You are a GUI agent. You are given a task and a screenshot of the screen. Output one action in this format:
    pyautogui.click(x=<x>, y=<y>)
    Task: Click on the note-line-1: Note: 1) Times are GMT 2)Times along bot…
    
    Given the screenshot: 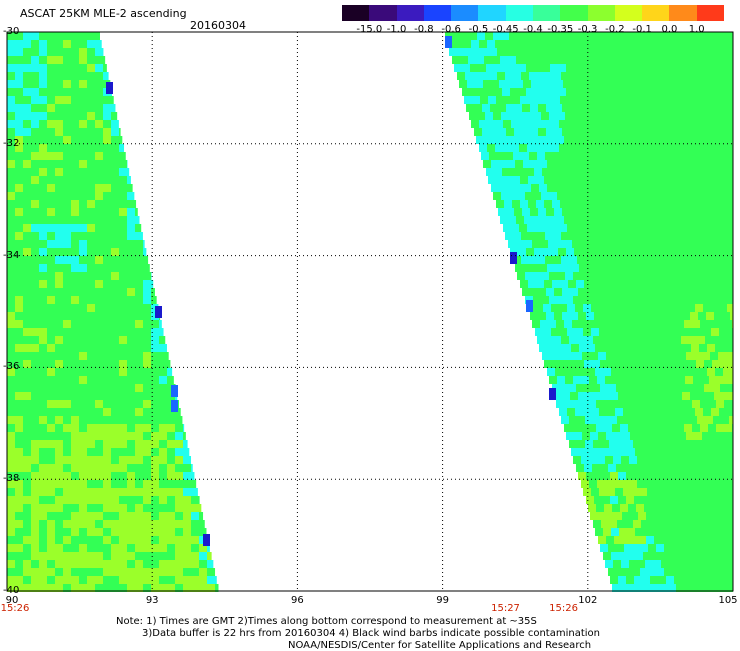 What is the action you would take?
    pyautogui.click(x=326, y=621)
    